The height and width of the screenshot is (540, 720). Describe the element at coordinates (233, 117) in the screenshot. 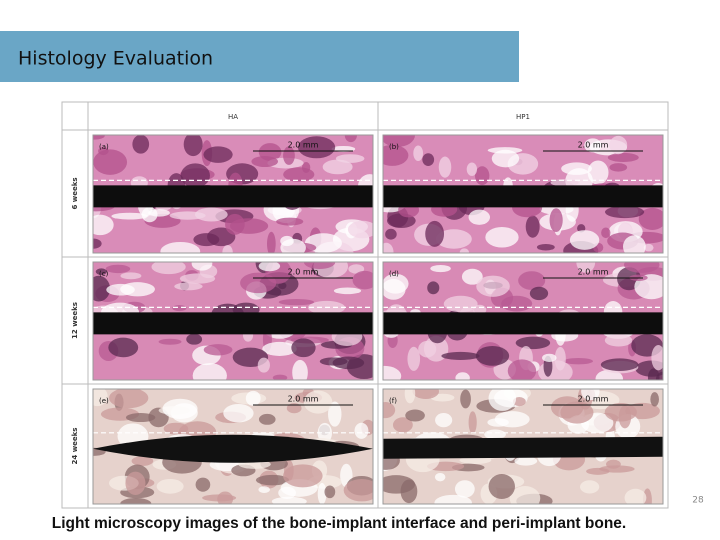

I see `column-header: HA` at that location.